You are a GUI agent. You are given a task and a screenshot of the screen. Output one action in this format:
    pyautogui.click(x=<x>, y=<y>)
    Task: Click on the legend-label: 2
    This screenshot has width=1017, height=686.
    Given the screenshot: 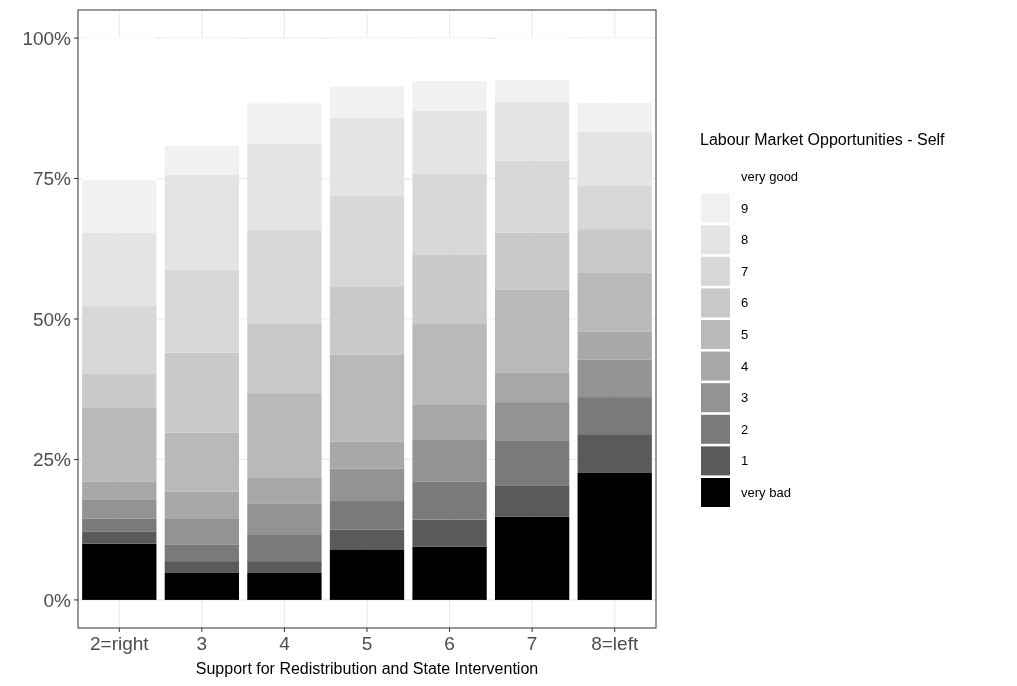 What is the action you would take?
    pyautogui.click(x=745, y=429)
    